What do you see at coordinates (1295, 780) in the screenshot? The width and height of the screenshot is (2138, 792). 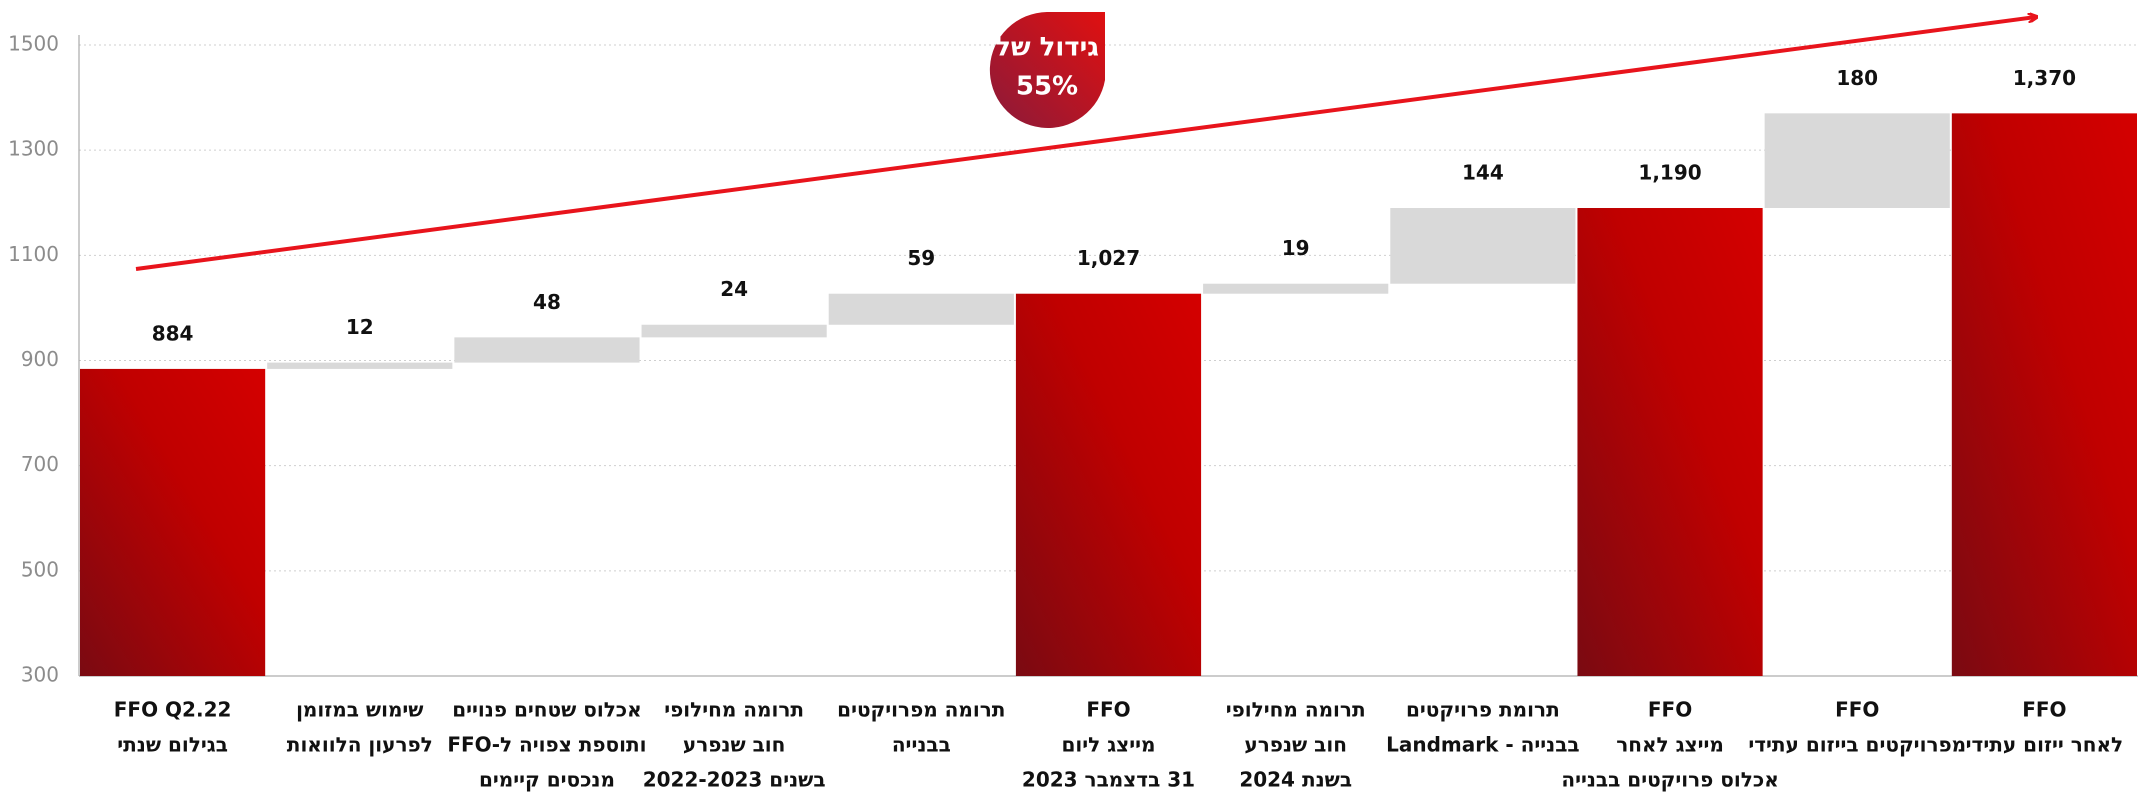 I see `x-tick-label: בשנת 2024` at bounding box center [1295, 780].